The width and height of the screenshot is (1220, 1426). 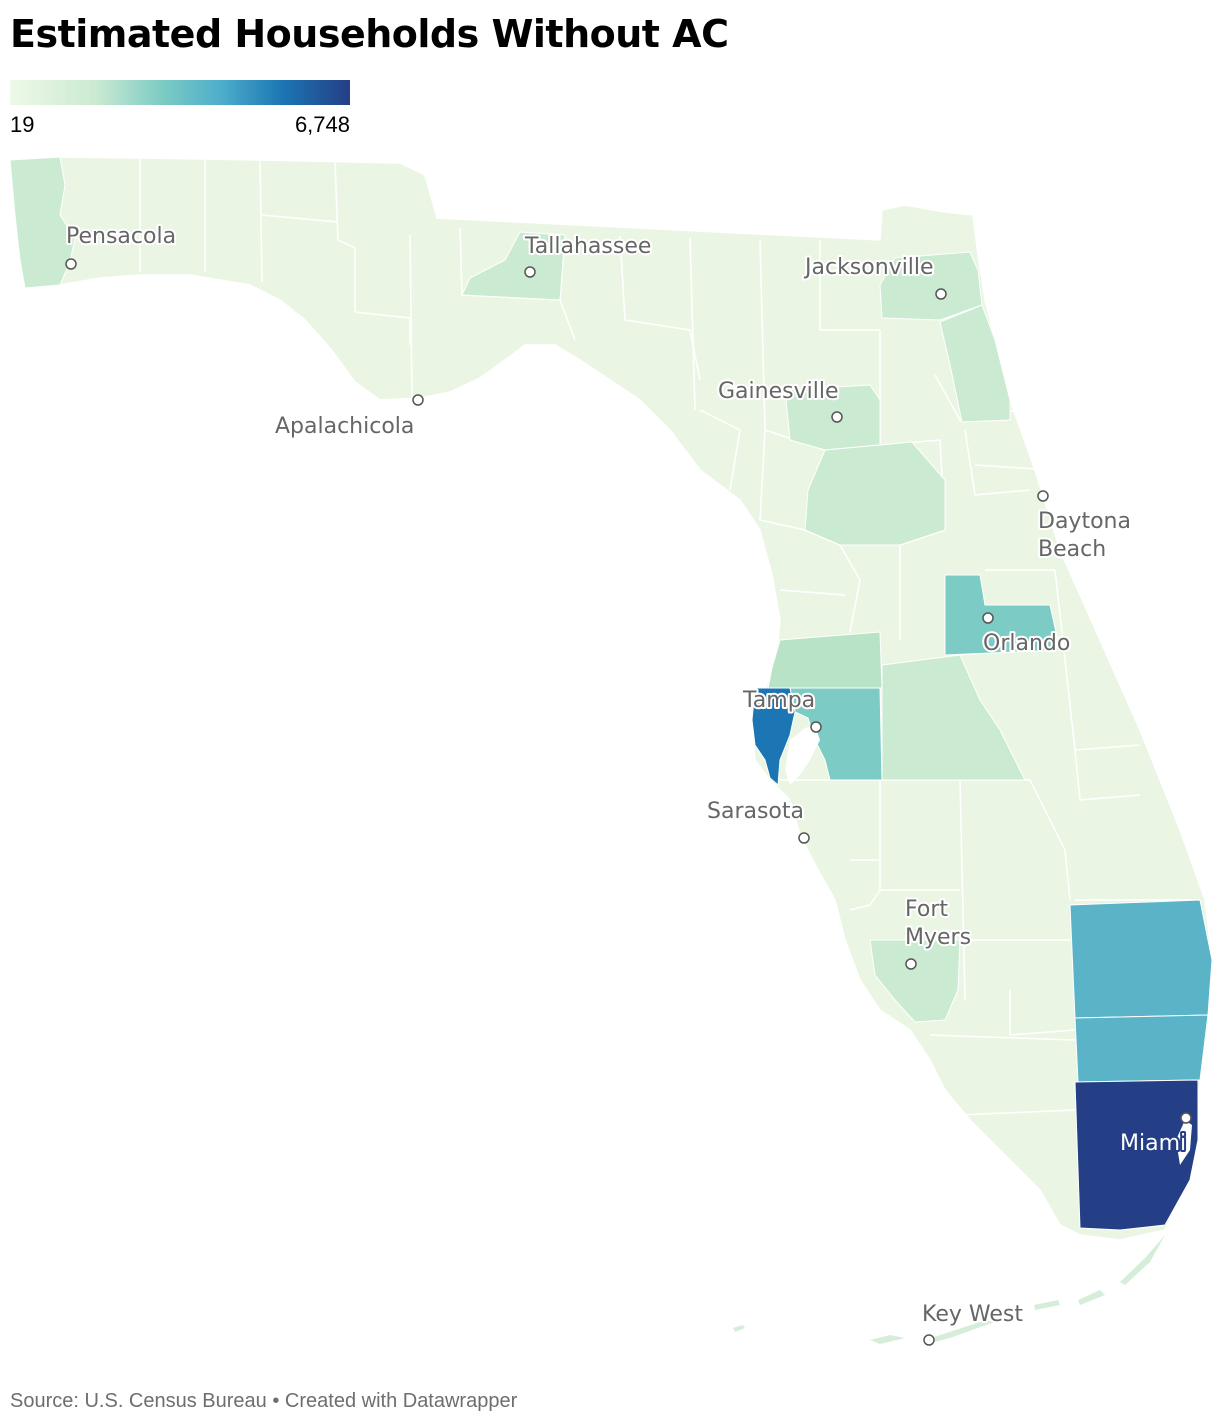 What do you see at coordinates (22, 124) in the screenshot?
I see `legend-min-label: 19` at bounding box center [22, 124].